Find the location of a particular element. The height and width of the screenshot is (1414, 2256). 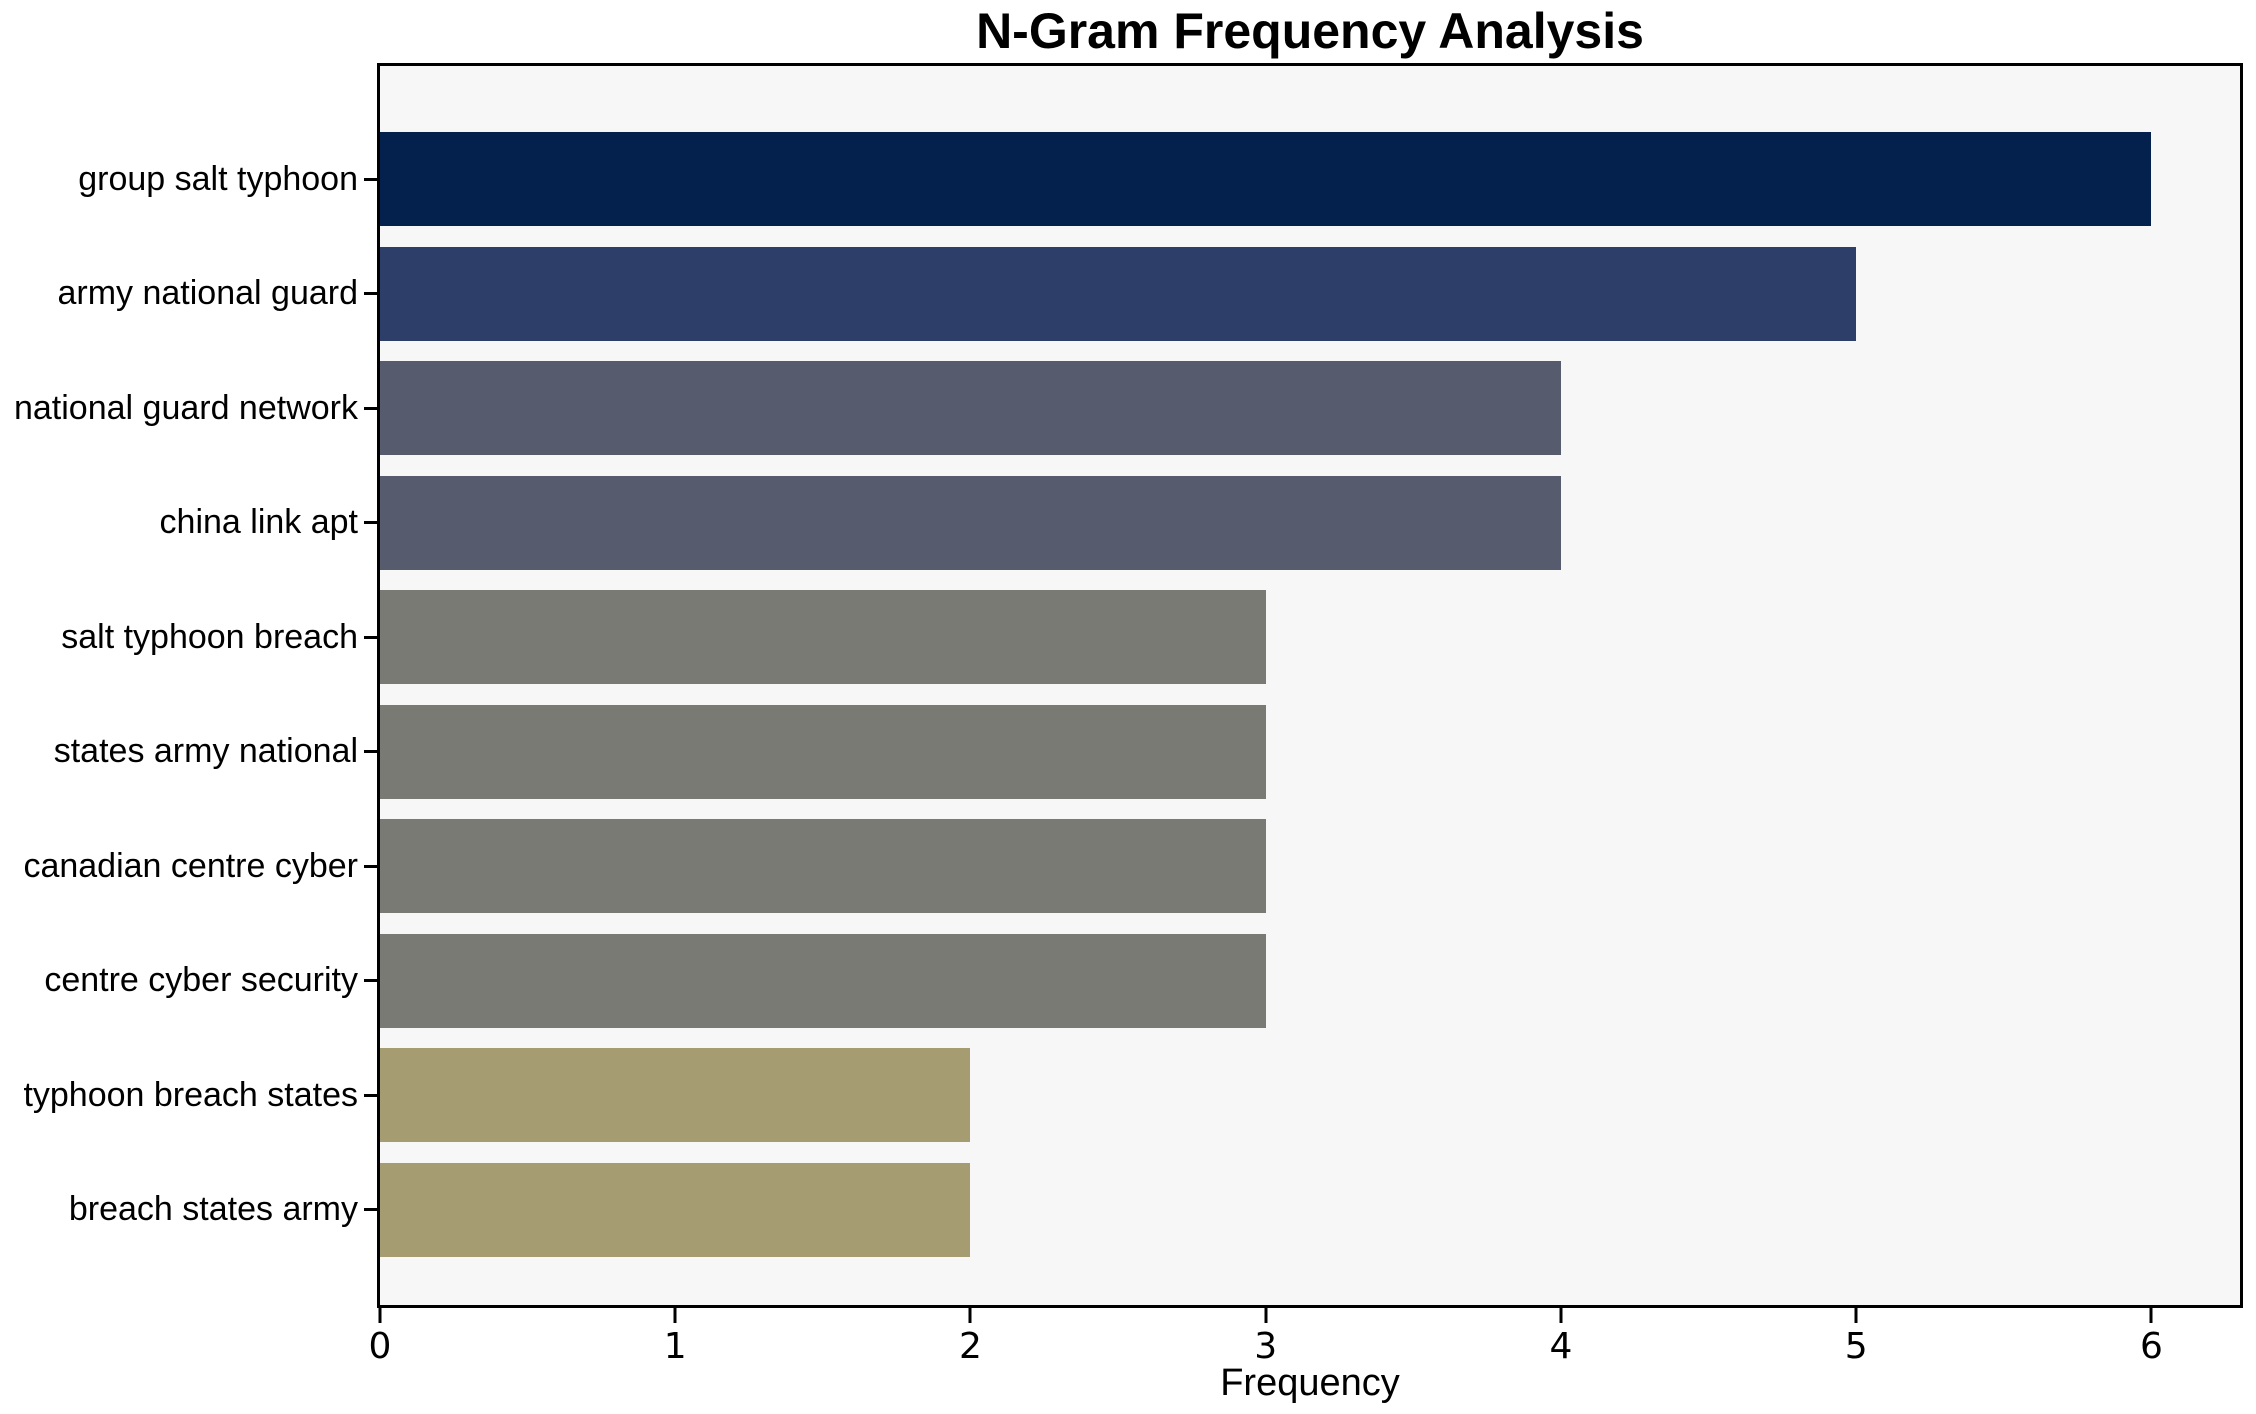

x-tick-label: 6 is located at coordinates (2151, 1346).